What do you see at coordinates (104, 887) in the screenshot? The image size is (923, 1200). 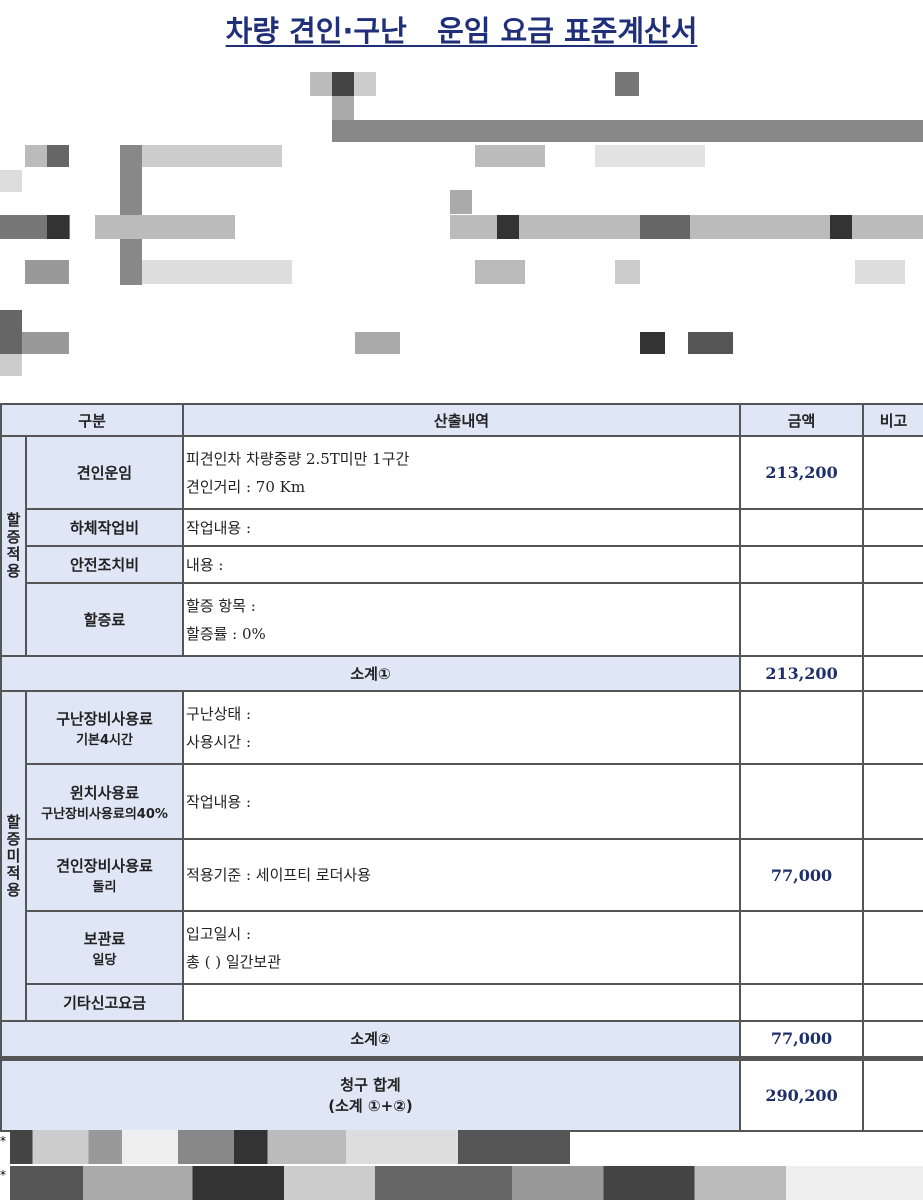 I see `item-sublabel: 돌리` at bounding box center [104, 887].